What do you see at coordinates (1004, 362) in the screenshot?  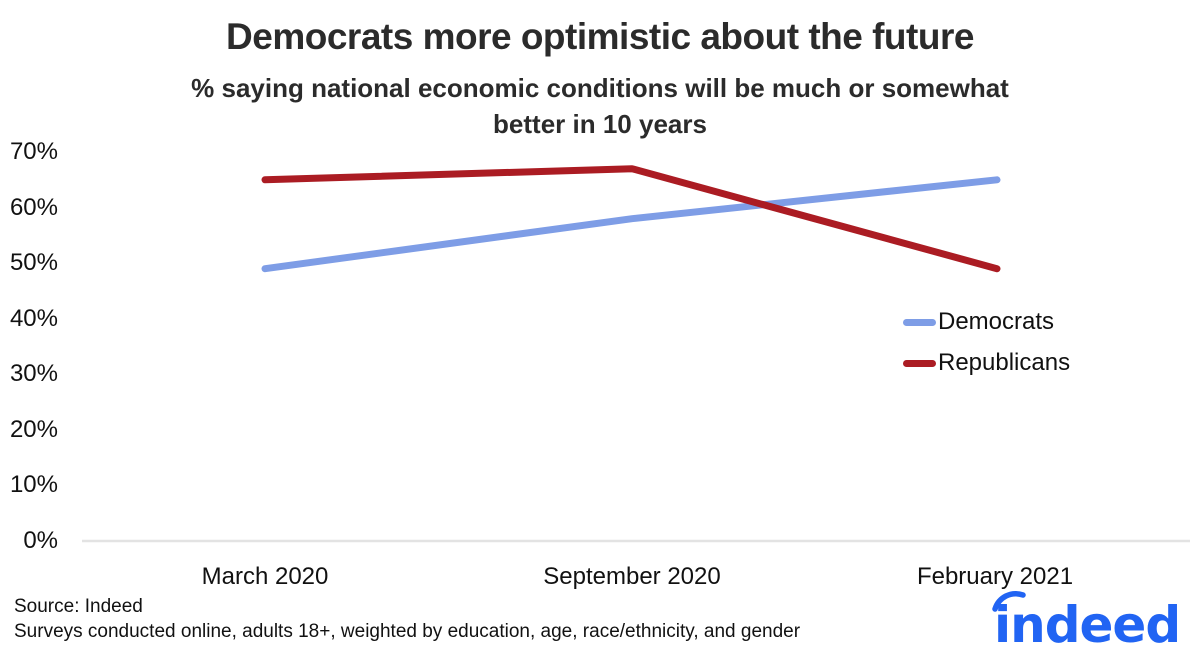 I see `legend-label-republicans: Republicans` at bounding box center [1004, 362].